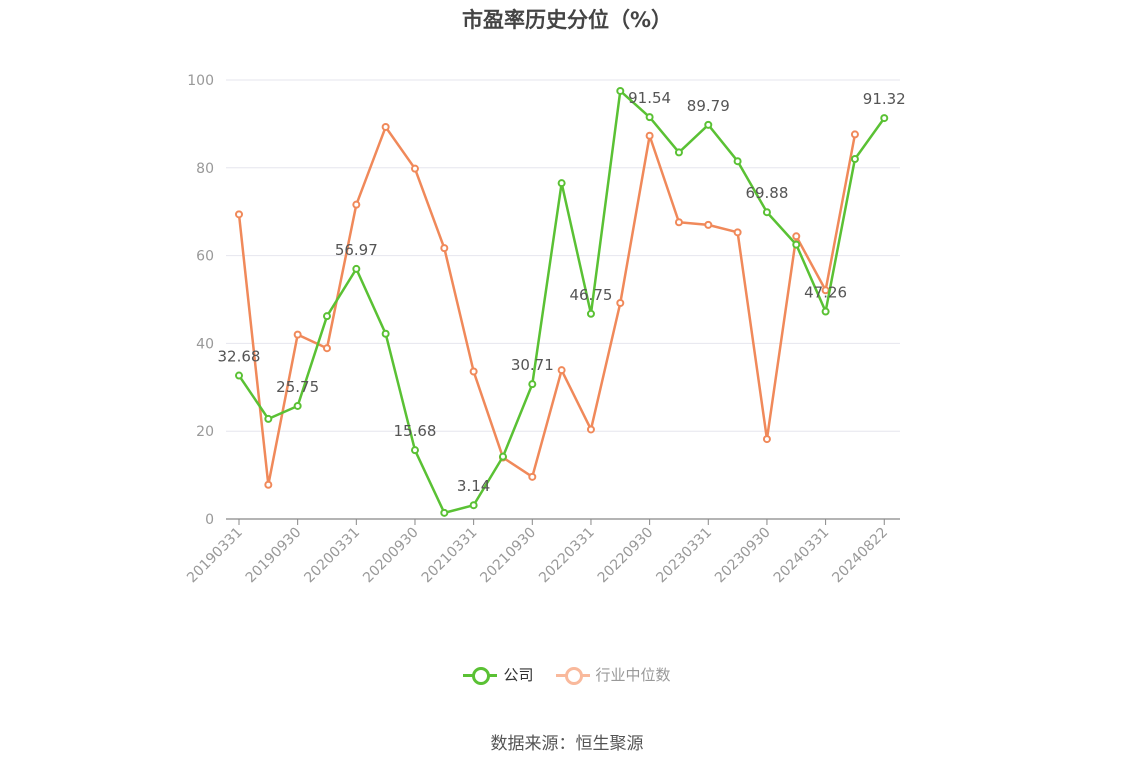  I want to click on x-tick-label: 20220331, so click(567, 556).